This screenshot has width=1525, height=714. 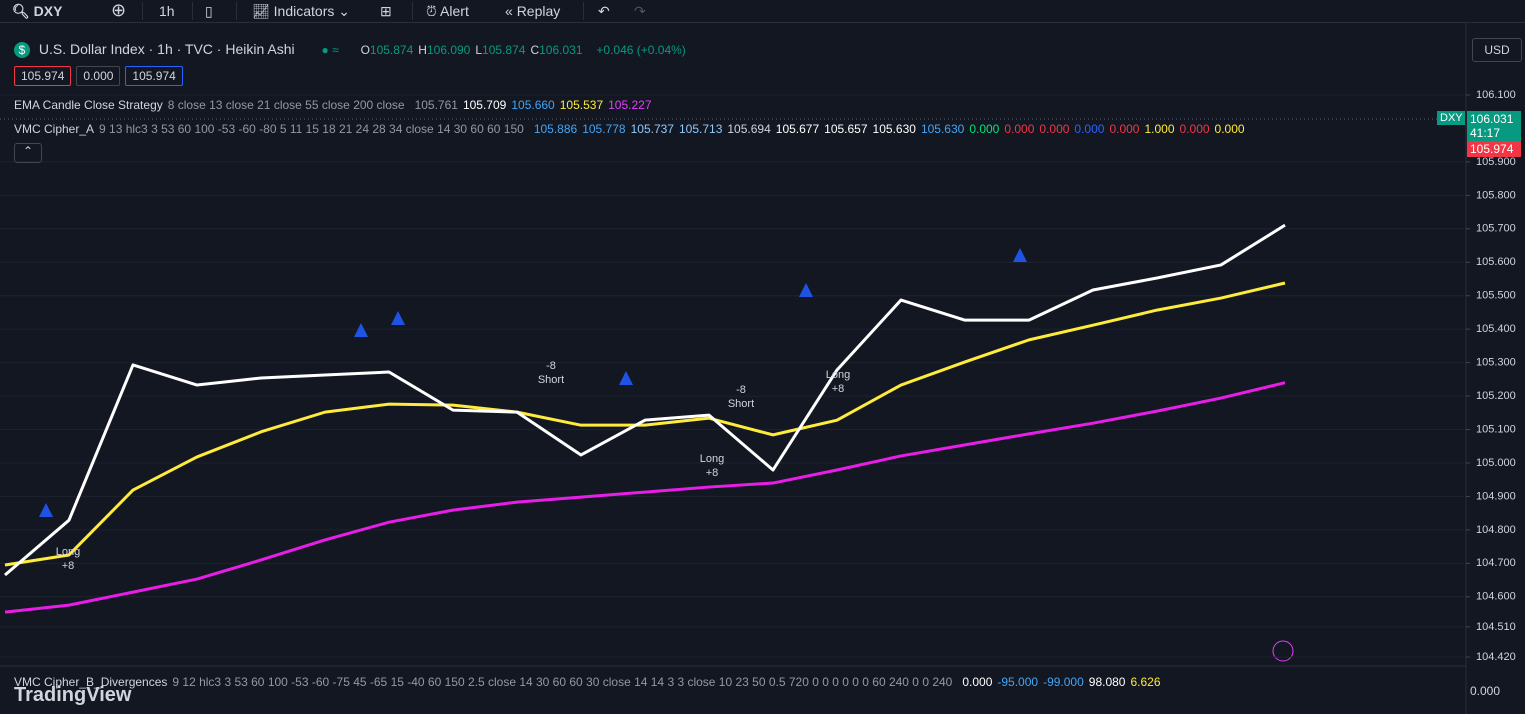 What do you see at coordinates (1496, 195) in the screenshot?
I see `y-tick-label: 105.800` at bounding box center [1496, 195].